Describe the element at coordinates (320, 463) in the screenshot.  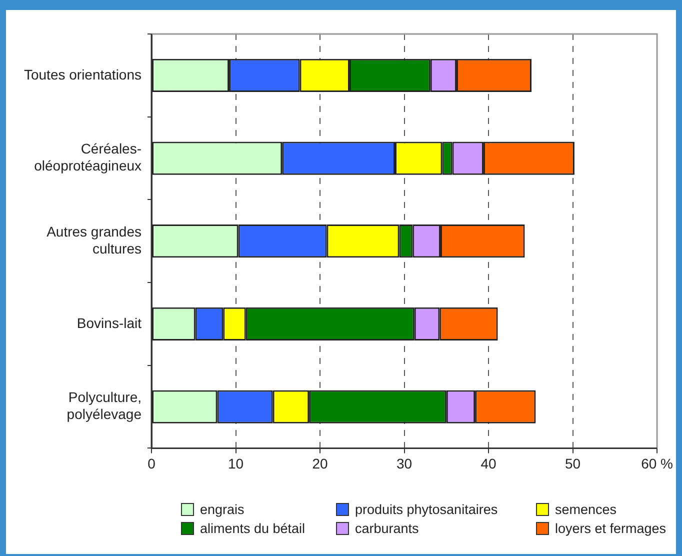
I see `x-tick-label: 20` at that location.